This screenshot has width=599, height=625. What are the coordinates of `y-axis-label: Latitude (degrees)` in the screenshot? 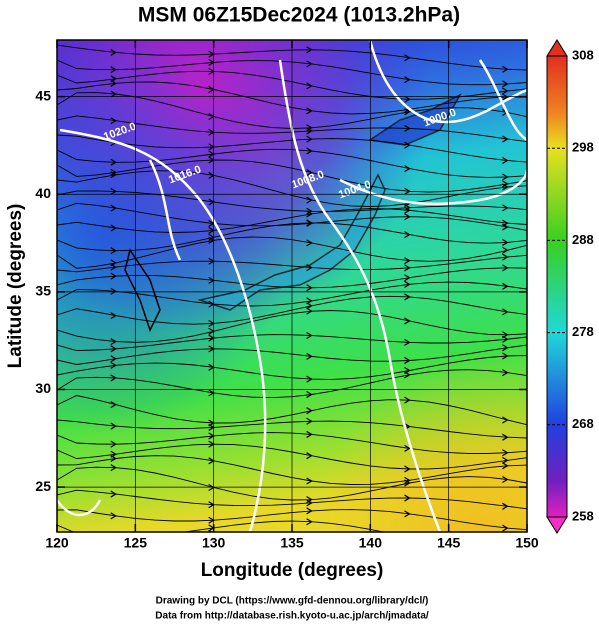 It's located at (15, 286).